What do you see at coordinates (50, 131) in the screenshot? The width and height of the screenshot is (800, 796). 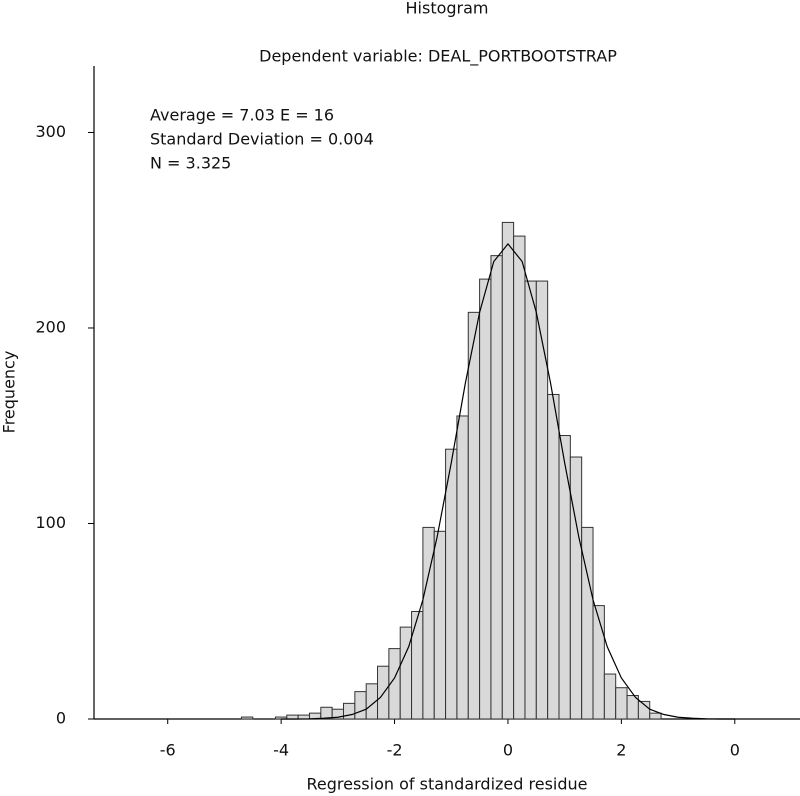 I see `y-tick-label: 300` at bounding box center [50, 131].